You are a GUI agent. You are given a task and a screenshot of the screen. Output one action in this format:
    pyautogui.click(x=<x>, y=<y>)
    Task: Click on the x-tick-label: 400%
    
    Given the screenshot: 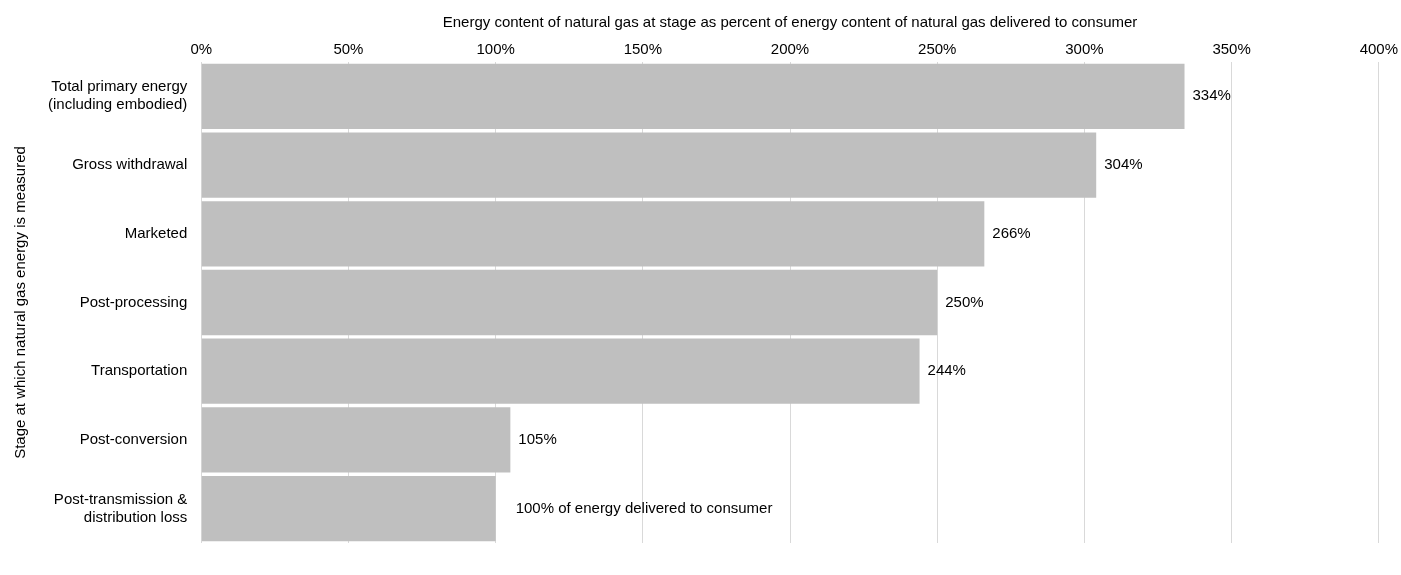 What is the action you would take?
    pyautogui.click(x=1379, y=49)
    